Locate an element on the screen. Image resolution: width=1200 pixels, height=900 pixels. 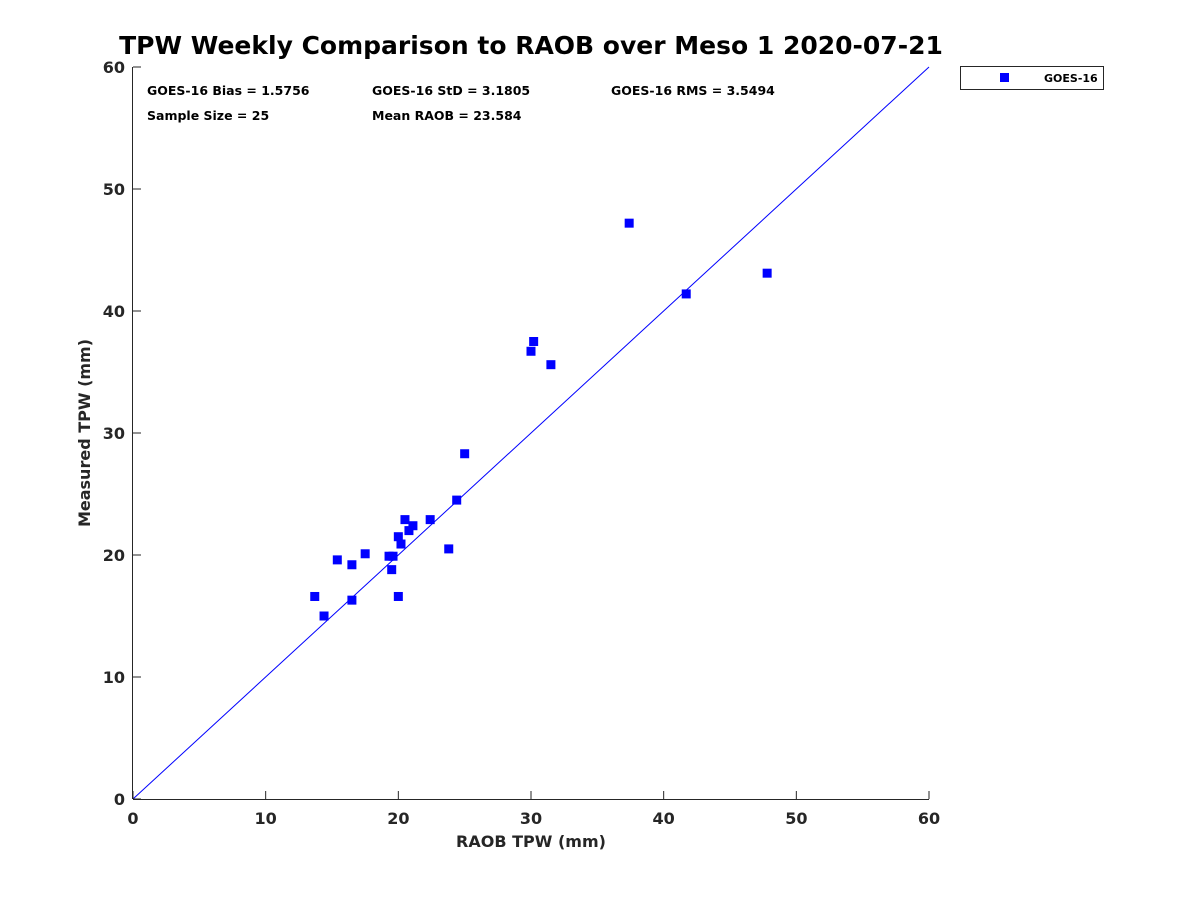
x-tick-label: 60 is located at coordinates (929, 818).